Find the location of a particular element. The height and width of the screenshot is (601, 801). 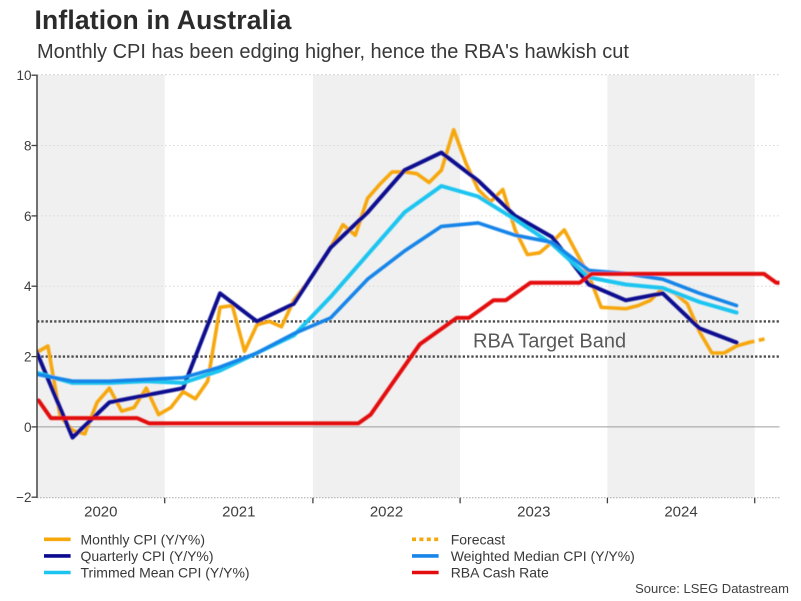

svg-text: Monthly CPI (Y/Y%) is located at coordinates (143, 540).